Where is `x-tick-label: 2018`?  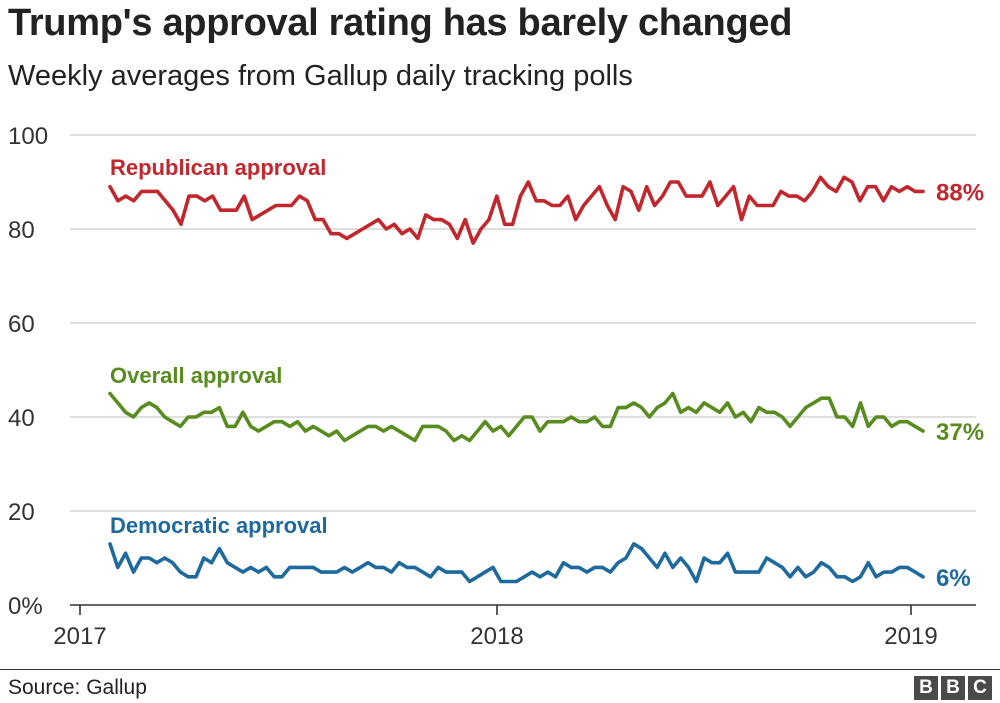 x-tick-label: 2018 is located at coordinates (496, 636).